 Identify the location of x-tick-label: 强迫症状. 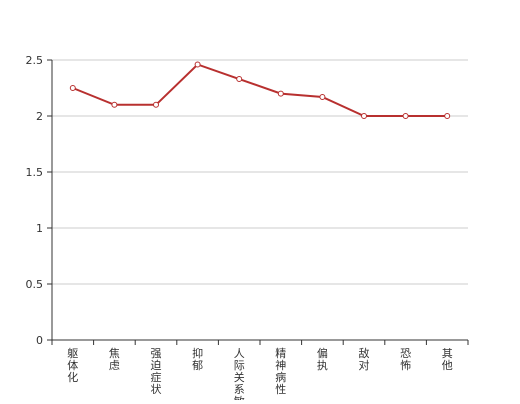
(156, 371).